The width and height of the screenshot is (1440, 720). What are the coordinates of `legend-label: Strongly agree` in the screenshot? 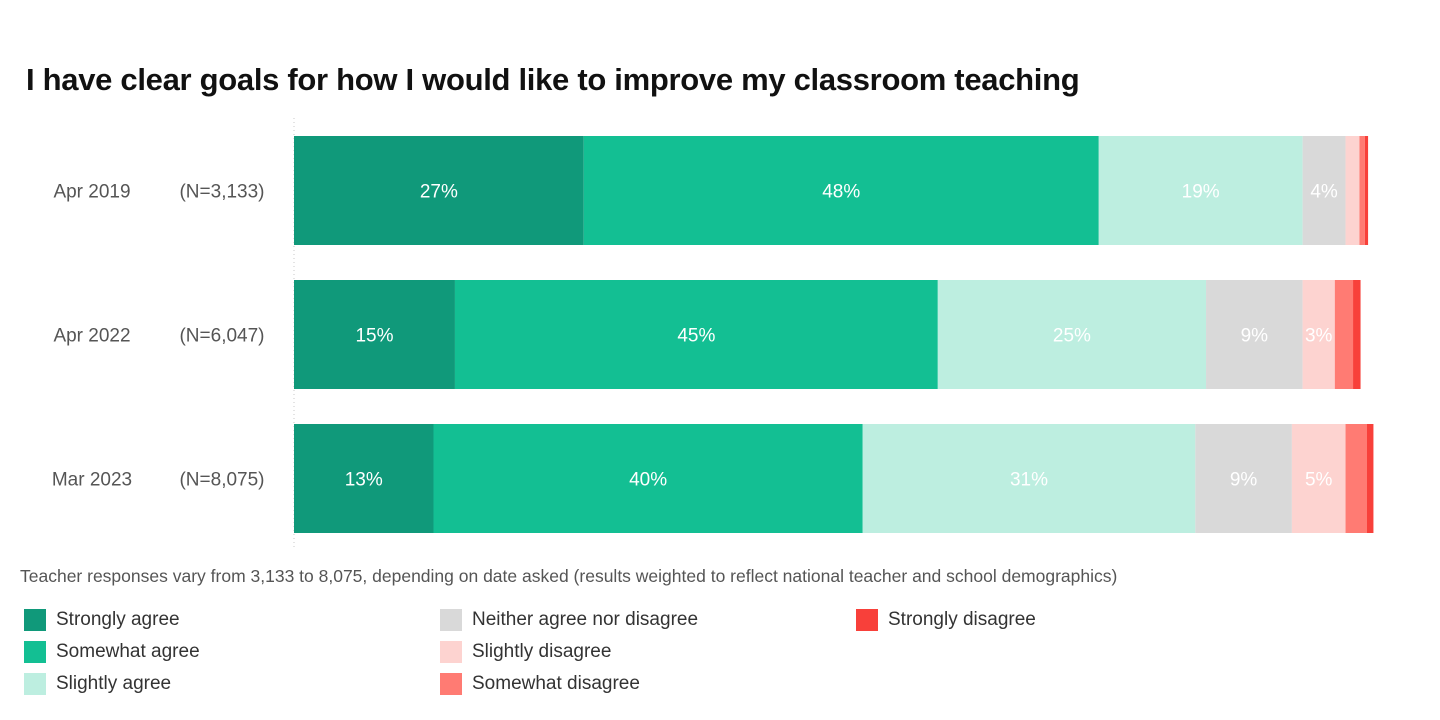 It's located at (118, 619).